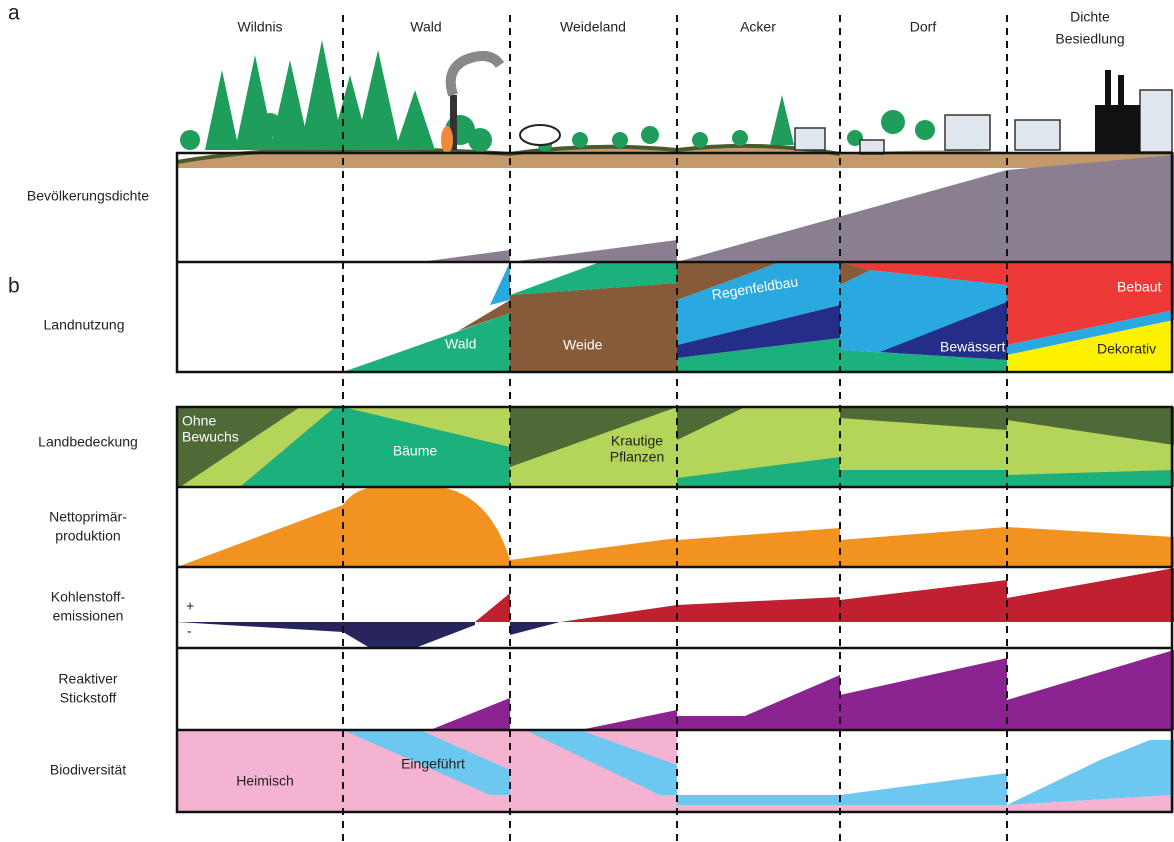  Describe the element at coordinates (88, 616) in the screenshot. I see `row-label: emissionen` at that location.